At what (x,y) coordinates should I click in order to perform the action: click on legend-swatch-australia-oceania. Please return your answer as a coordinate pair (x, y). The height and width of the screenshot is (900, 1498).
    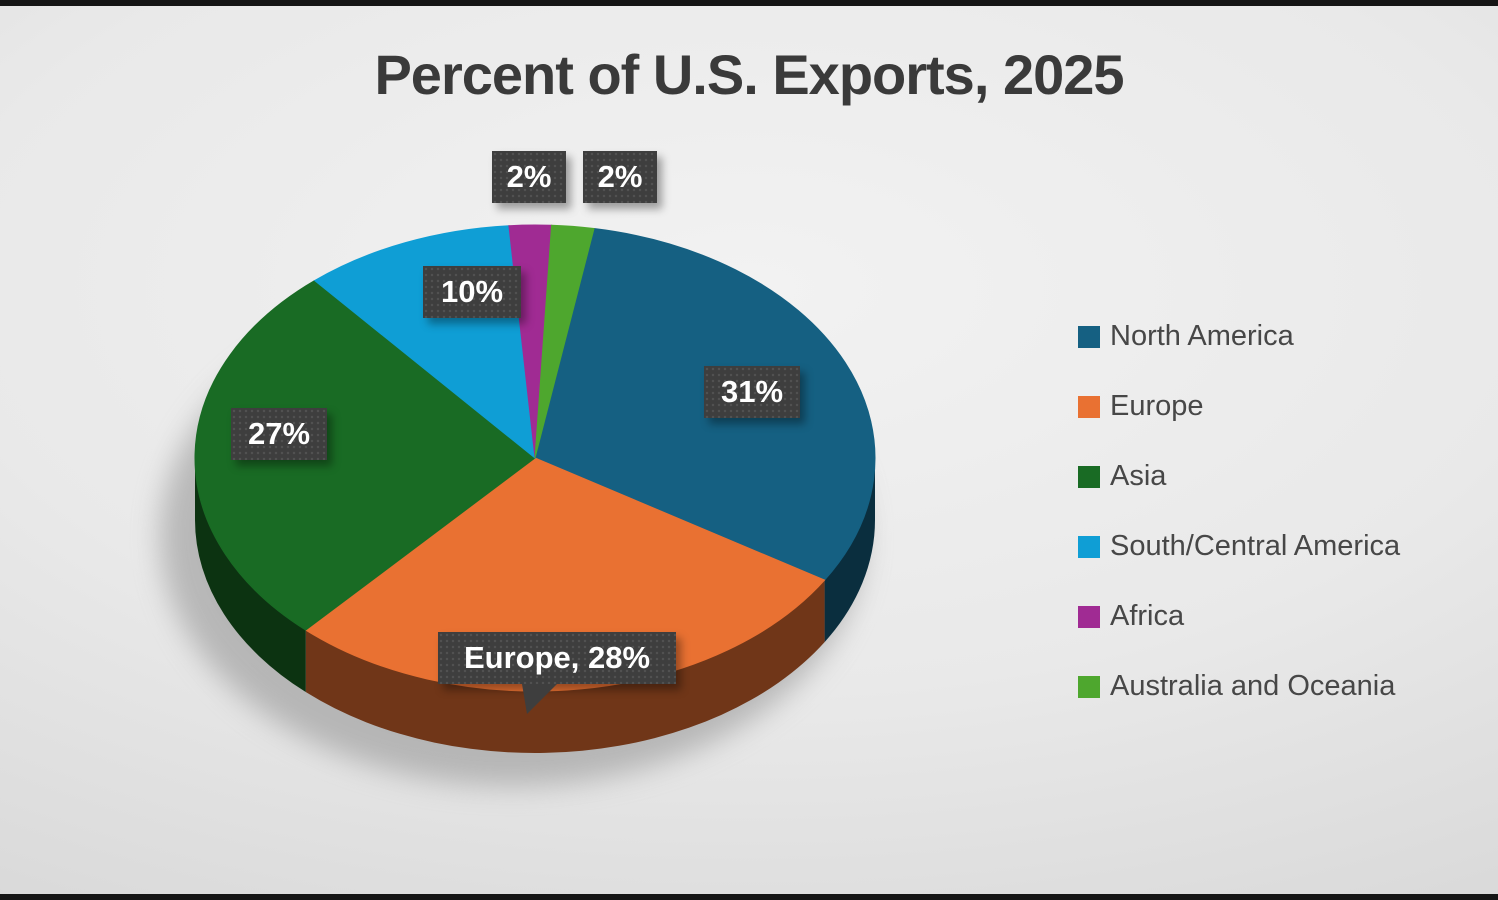
    Looking at the image, I should click on (1089, 686).